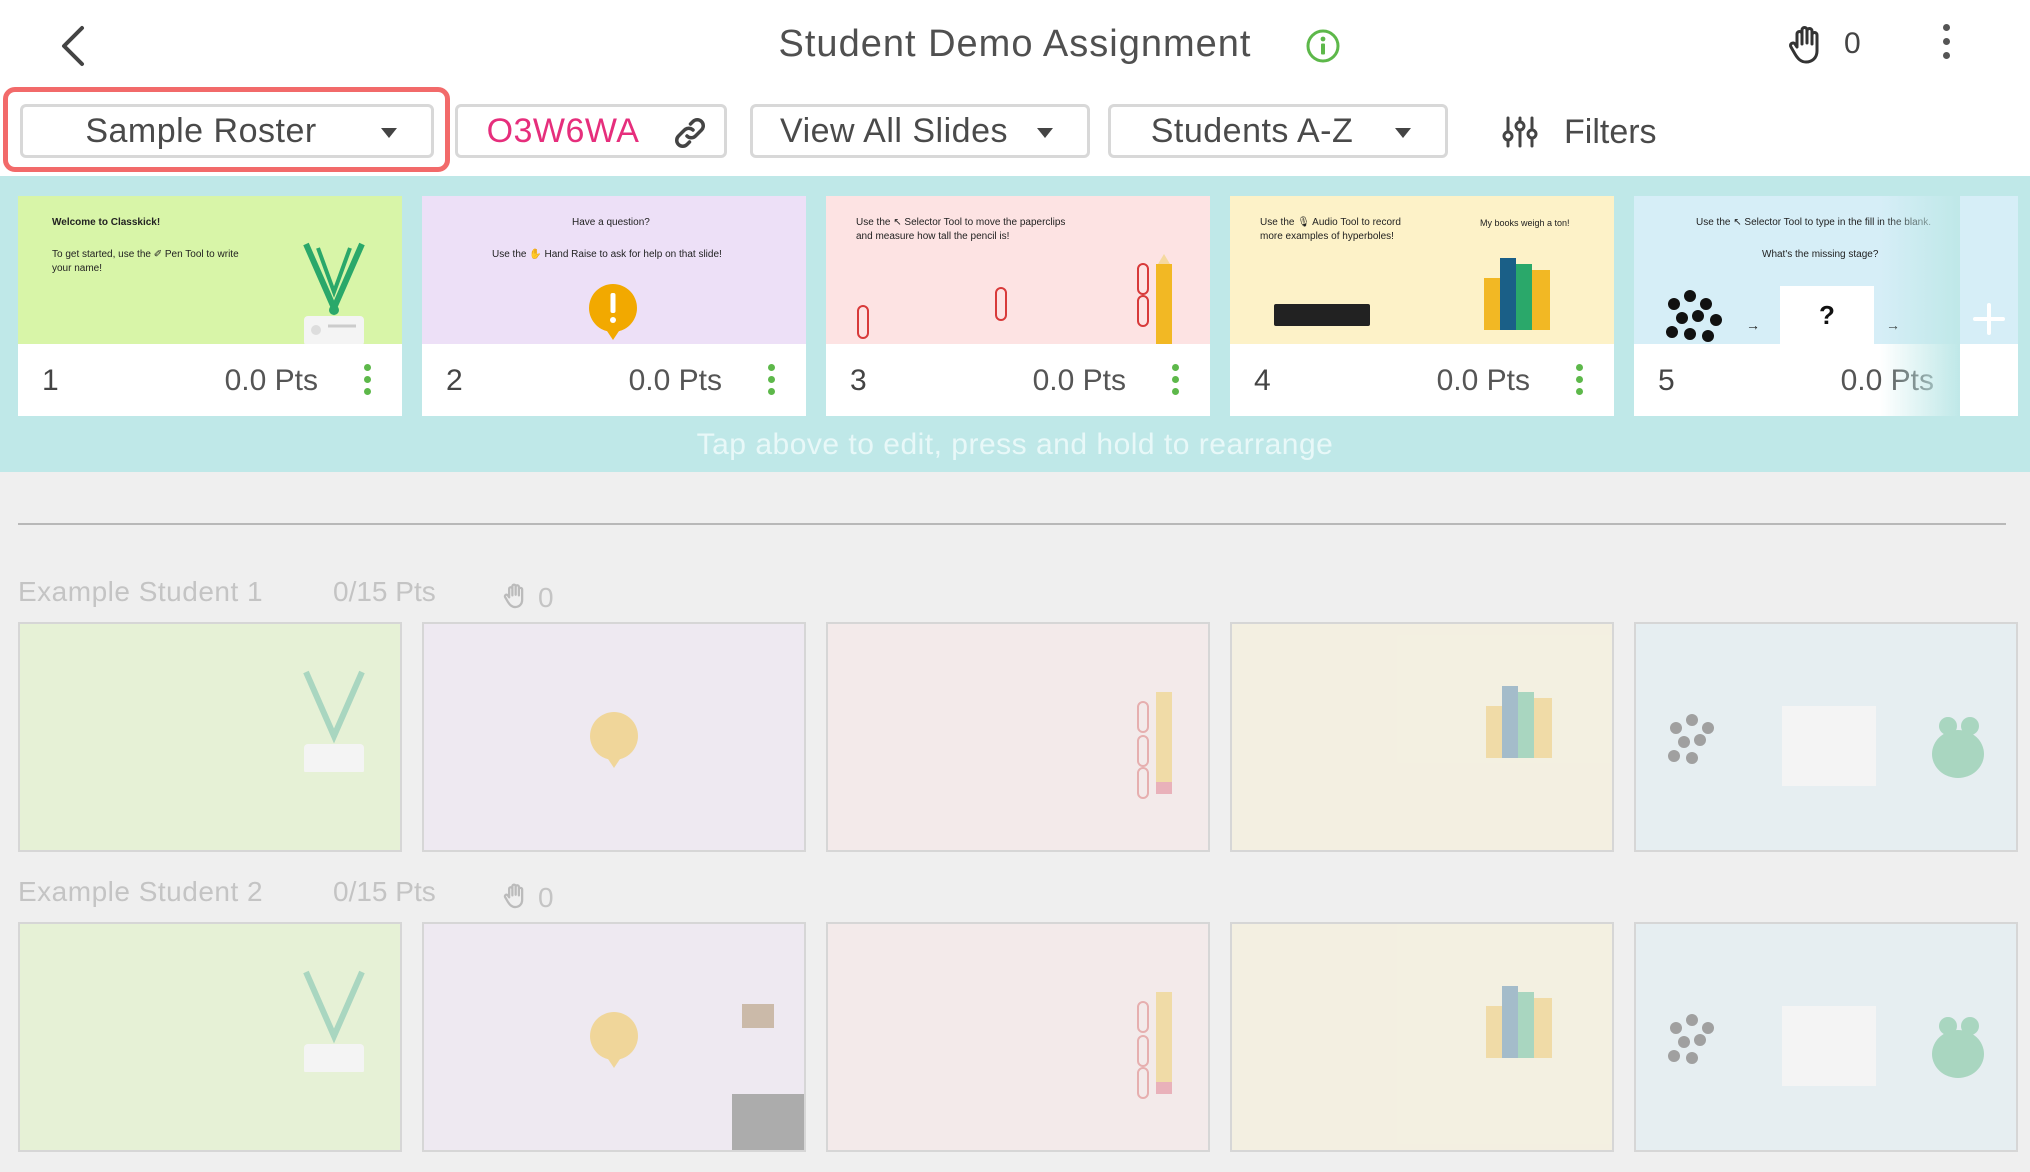 This screenshot has width=2030, height=1172. I want to click on view-slides-dropdown: View All Slides, so click(920, 131).